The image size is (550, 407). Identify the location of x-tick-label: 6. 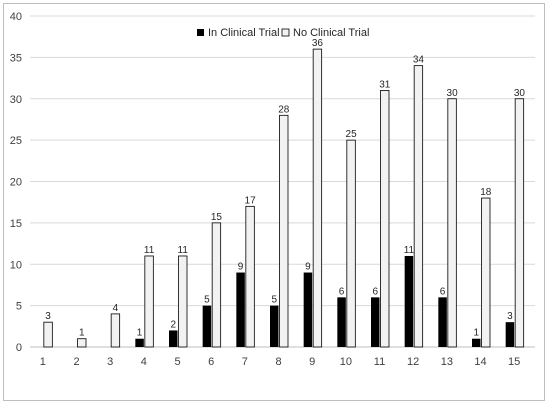
(211, 362).